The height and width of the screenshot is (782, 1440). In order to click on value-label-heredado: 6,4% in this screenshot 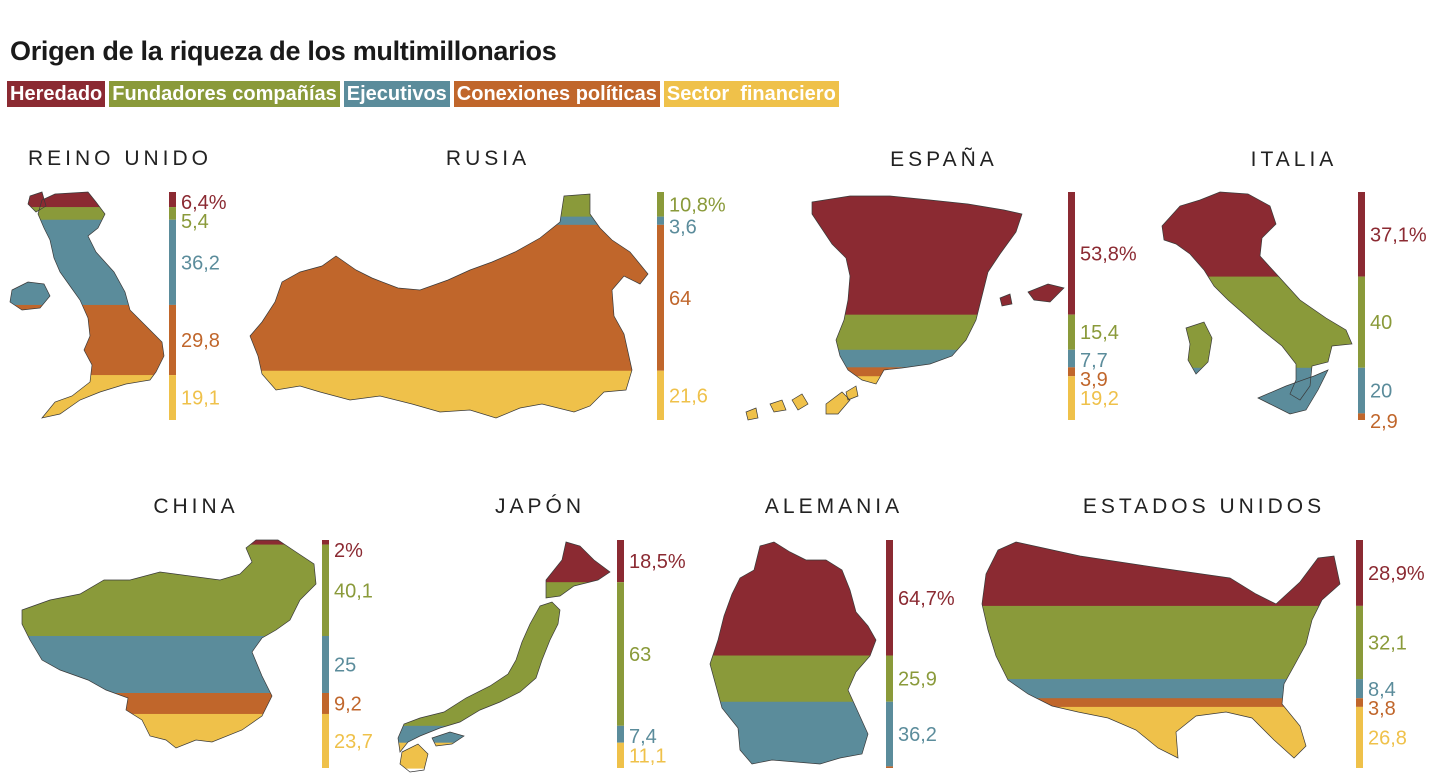, I will do `click(204, 203)`.